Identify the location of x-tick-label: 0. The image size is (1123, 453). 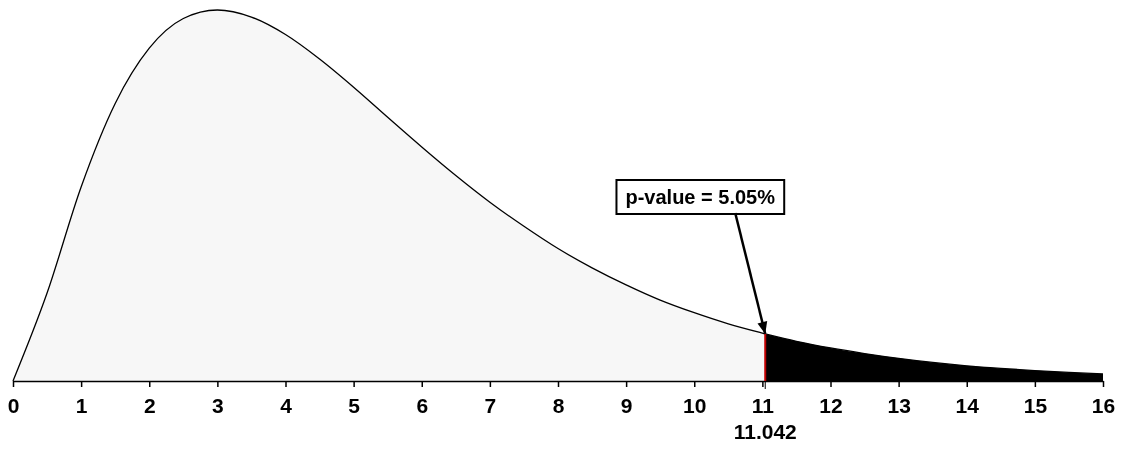
(13, 406).